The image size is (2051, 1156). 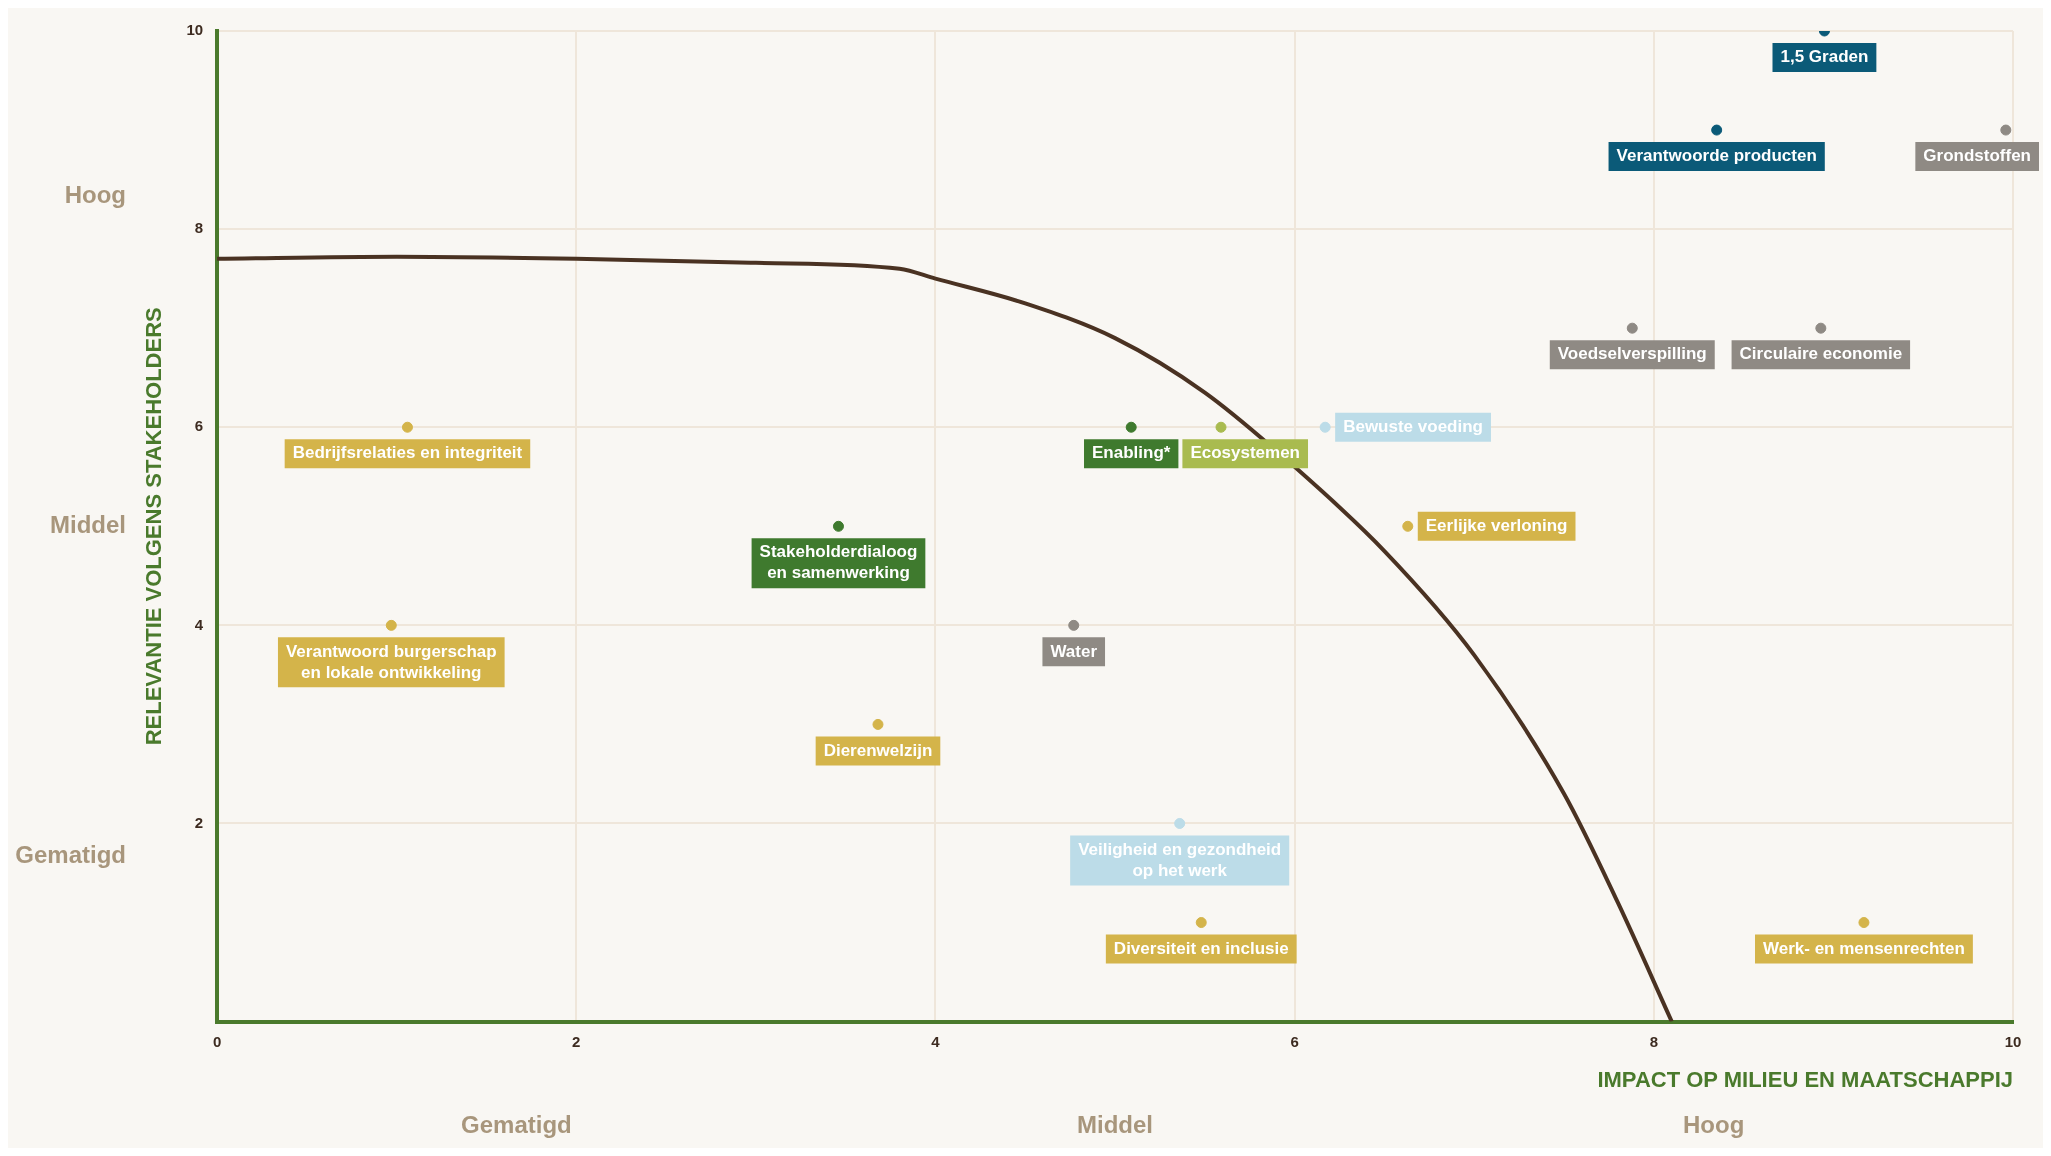 I want to click on series-label: Diversiteit en inclusie, so click(x=1201, y=948).